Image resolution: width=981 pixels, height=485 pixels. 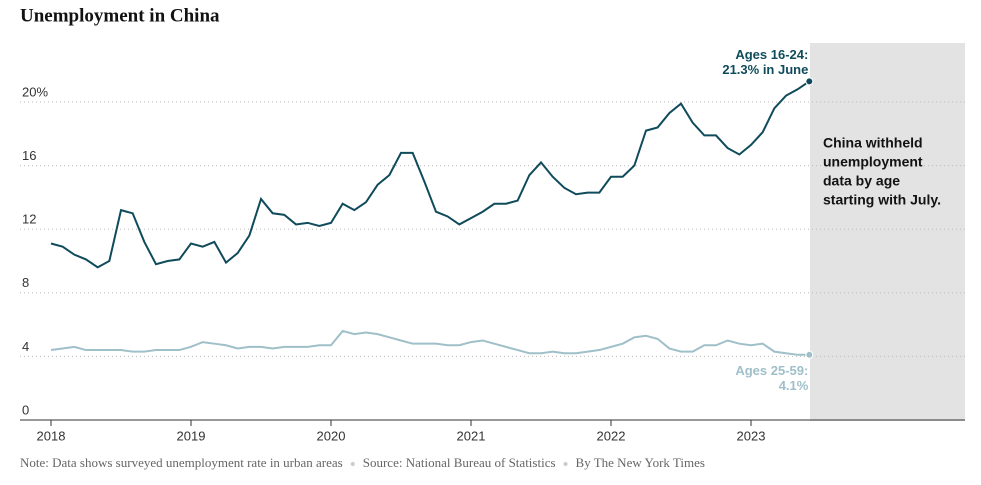 What do you see at coordinates (887, 232) in the screenshot?
I see `withheld-shade` at bounding box center [887, 232].